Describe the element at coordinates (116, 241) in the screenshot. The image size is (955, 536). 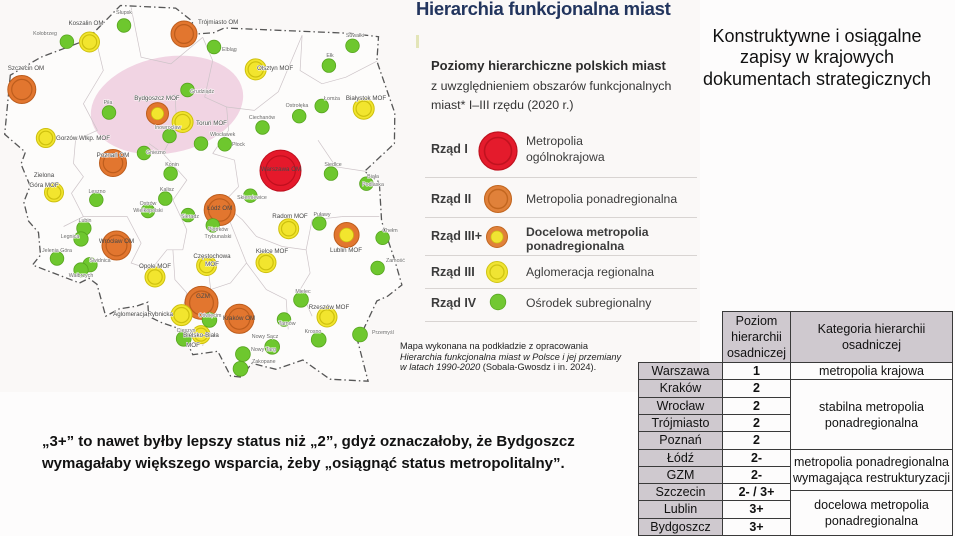
I see `svg-text: Wrocław OM` at that location.